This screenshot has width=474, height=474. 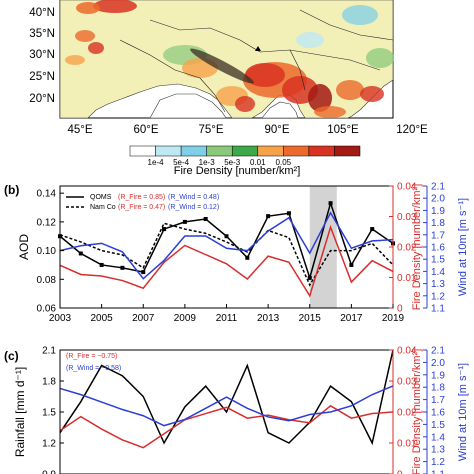 I want to click on tick-label: 1.4, so click(x=438, y=437).